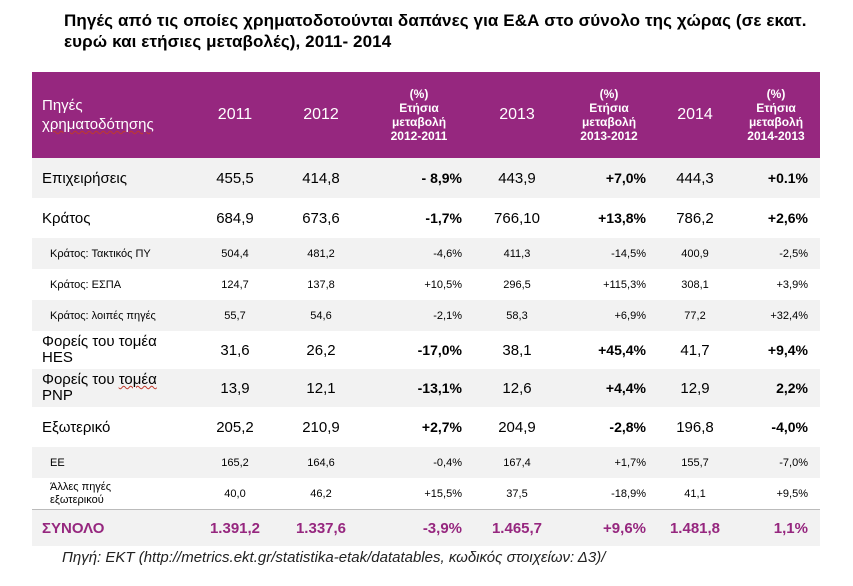 This screenshot has width=853, height=586. I want to click on cell-change-1: -4,6%, so click(419, 253).